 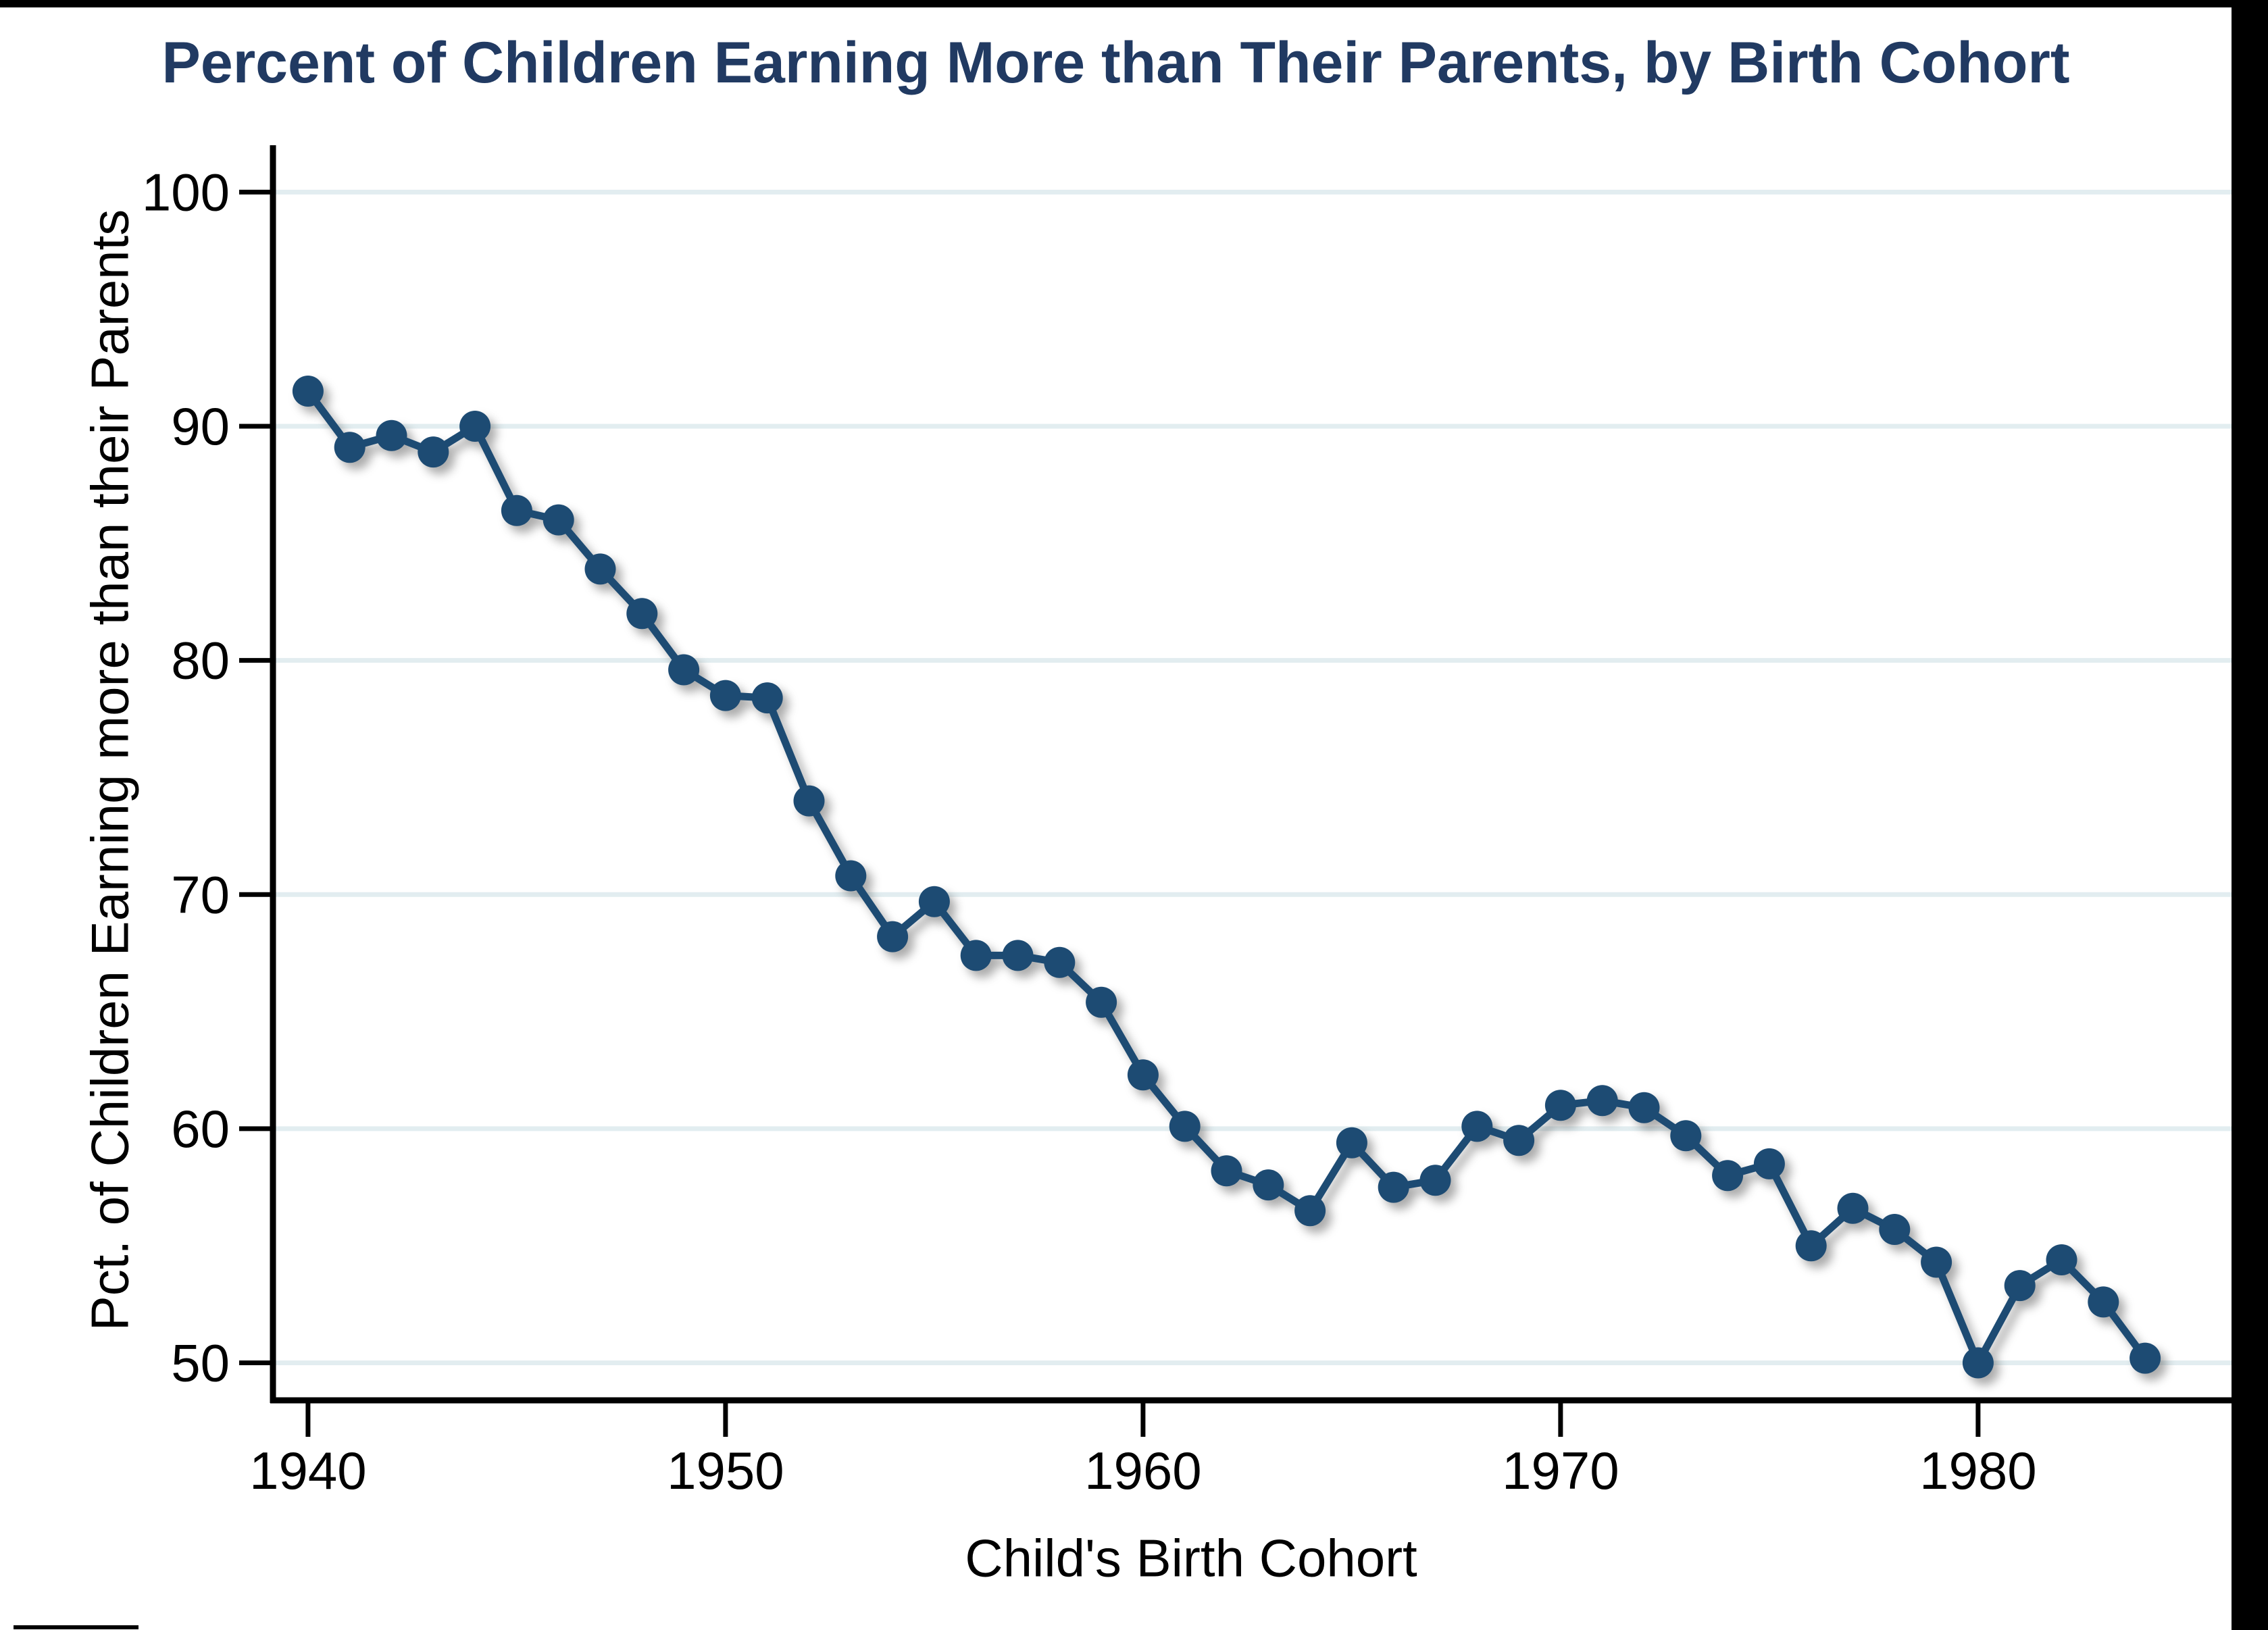 What do you see at coordinates (1191, 1558) in the screenshot?
I see `x-axis-label: Child's Birth Cohort` at bounding box center [1191, 1558].